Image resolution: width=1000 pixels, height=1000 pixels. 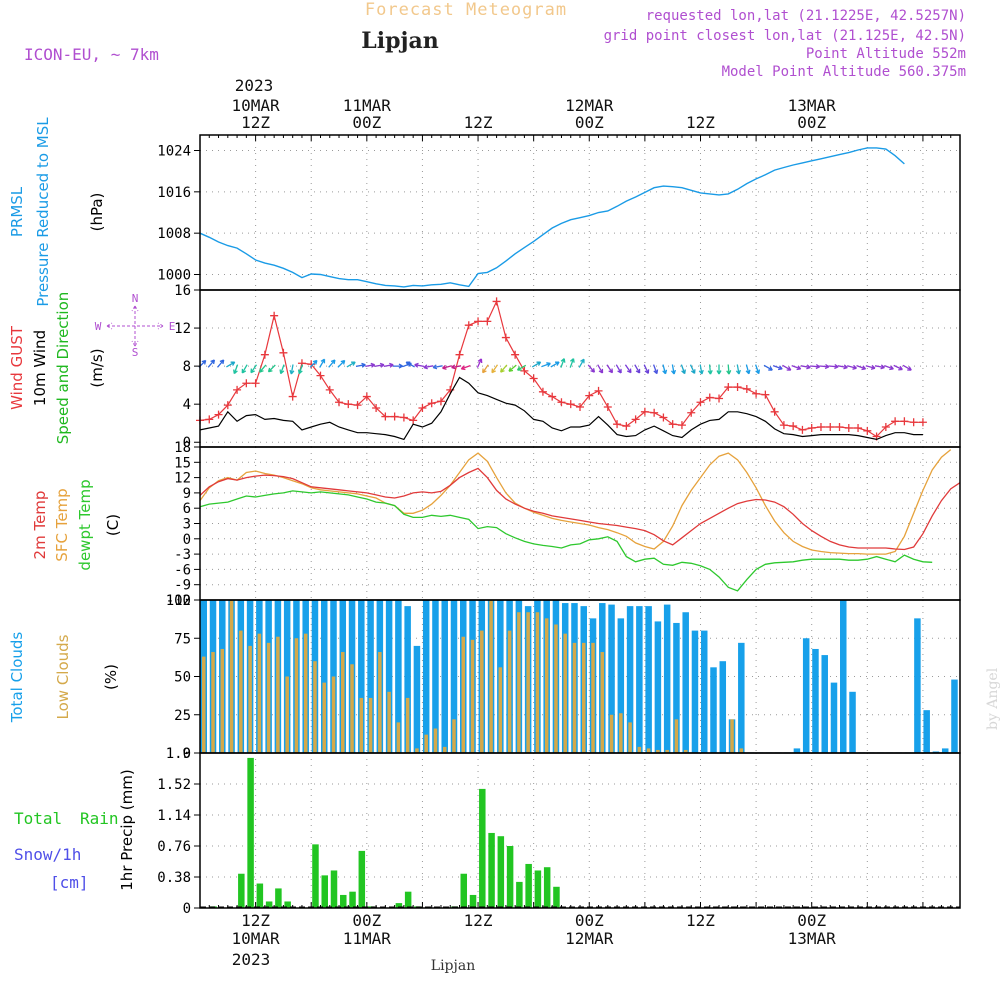 What do you see at coordinates (98, 326) in the screenshot?
I see `compass-west: W` at bounding box center [98, 326].